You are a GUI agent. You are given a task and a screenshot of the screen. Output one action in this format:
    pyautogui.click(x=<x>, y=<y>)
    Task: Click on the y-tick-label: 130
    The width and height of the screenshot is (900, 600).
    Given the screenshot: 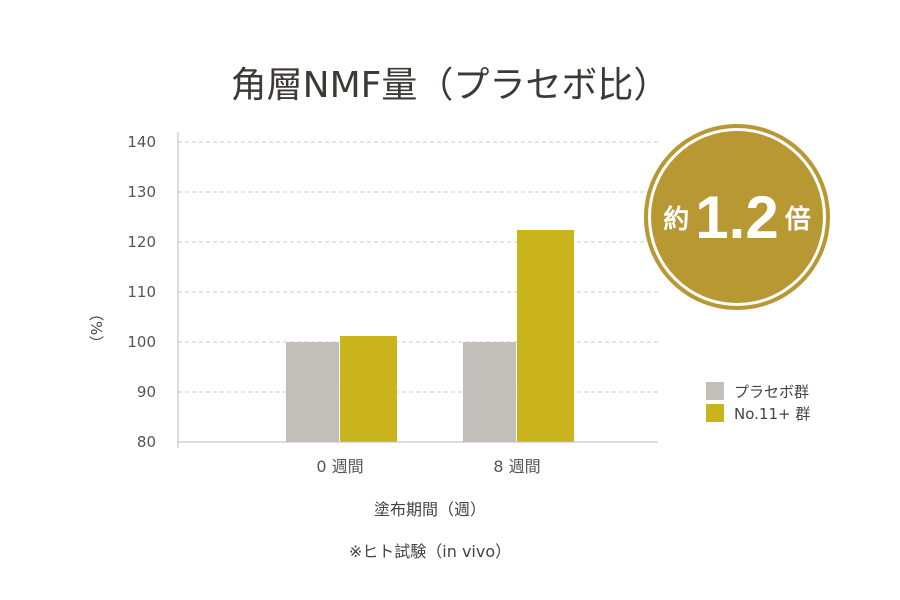 What is the action you would take?
    pyautogui.click(x=141, y=192)
    